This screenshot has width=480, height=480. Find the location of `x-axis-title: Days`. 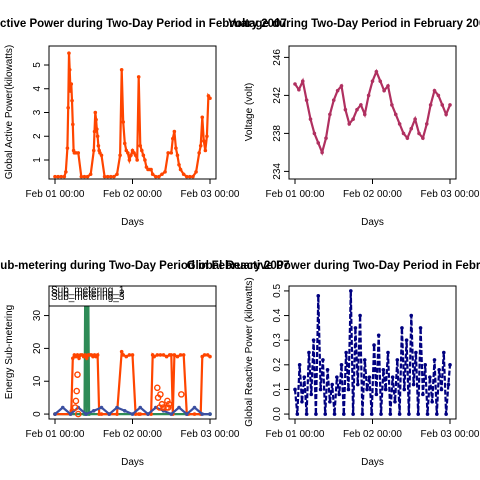

x-axis-title: Days is located at coordinates (372, 462).